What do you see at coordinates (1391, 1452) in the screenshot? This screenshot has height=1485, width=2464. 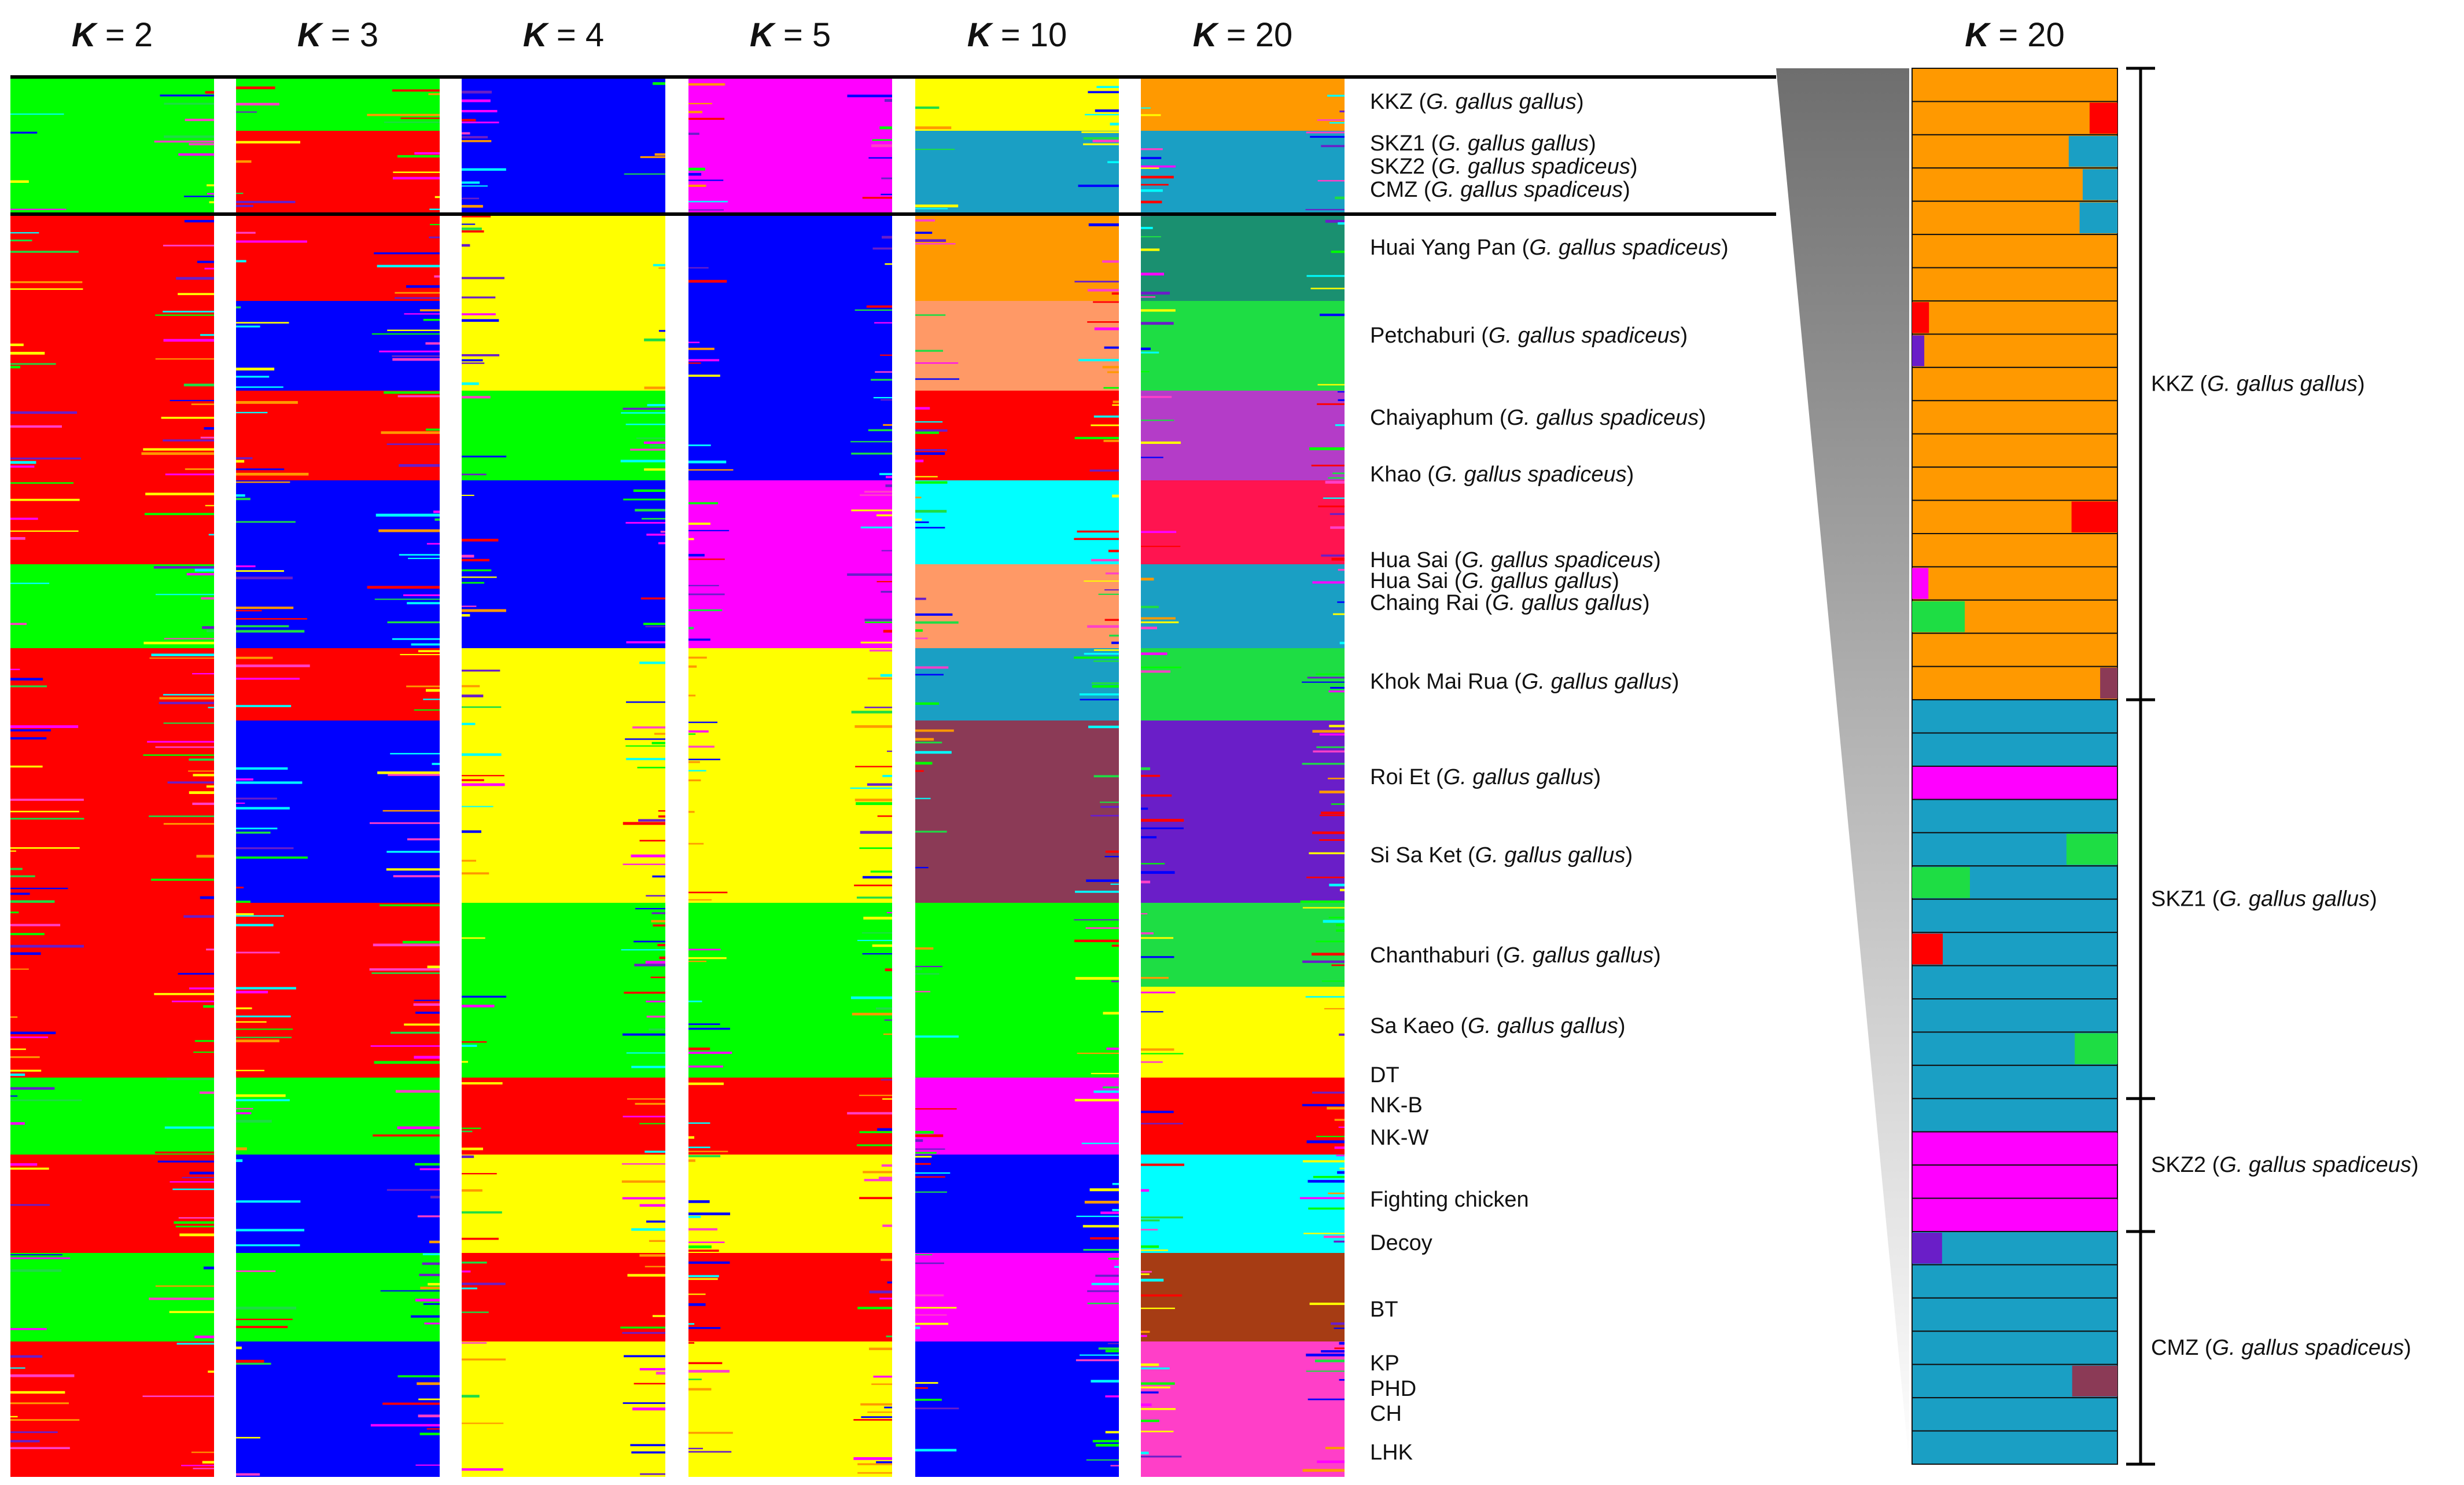 I see `population-label: LHK` at bounding box center [1391, 1452].